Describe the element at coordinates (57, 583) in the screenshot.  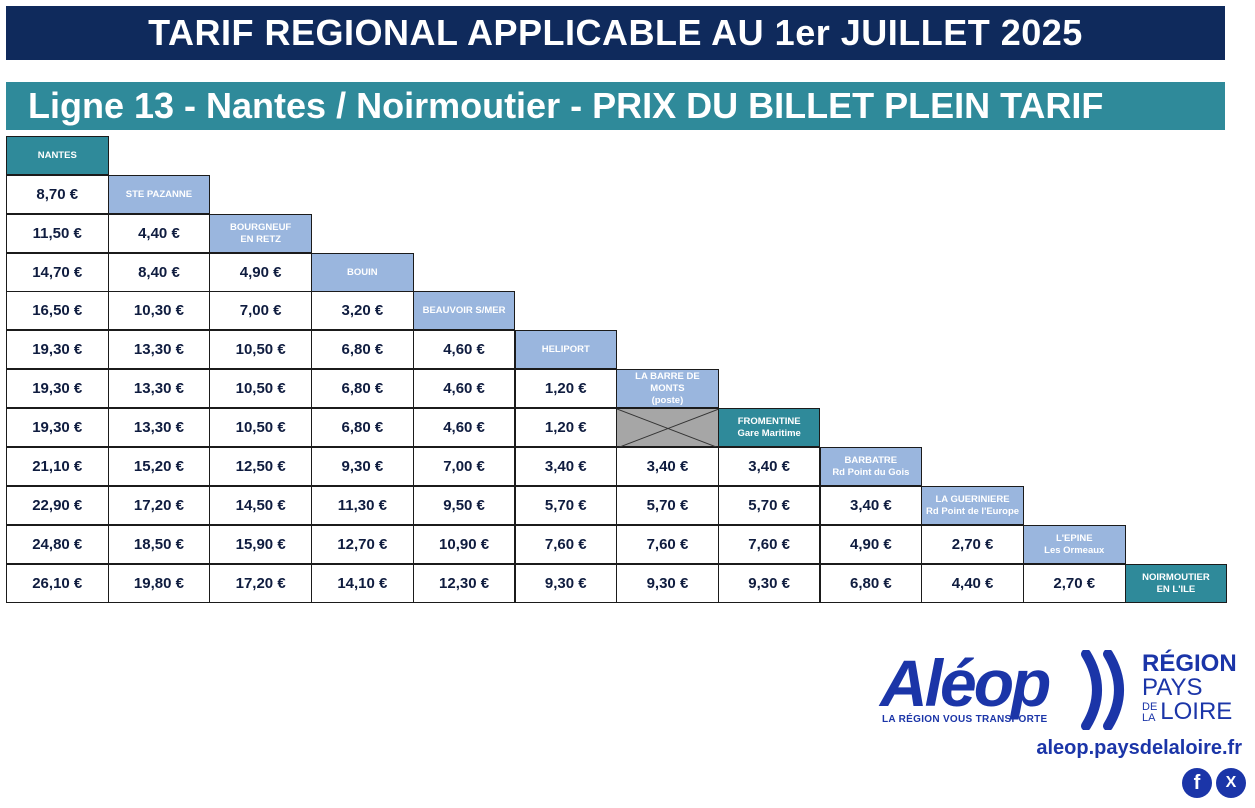
I see `fare-cell: 26,10 €` at that location.